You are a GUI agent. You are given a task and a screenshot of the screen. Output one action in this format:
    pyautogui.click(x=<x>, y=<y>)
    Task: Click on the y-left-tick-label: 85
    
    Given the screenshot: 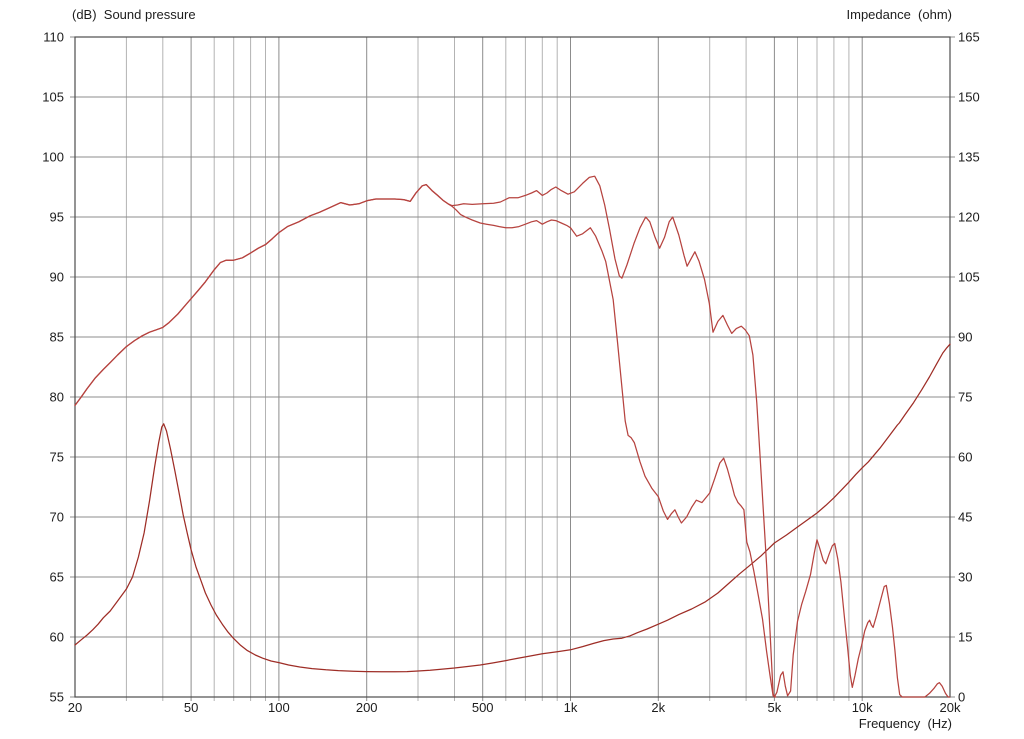 What is the action you would take?
    pyautogui.click(x=57, y=337)
    